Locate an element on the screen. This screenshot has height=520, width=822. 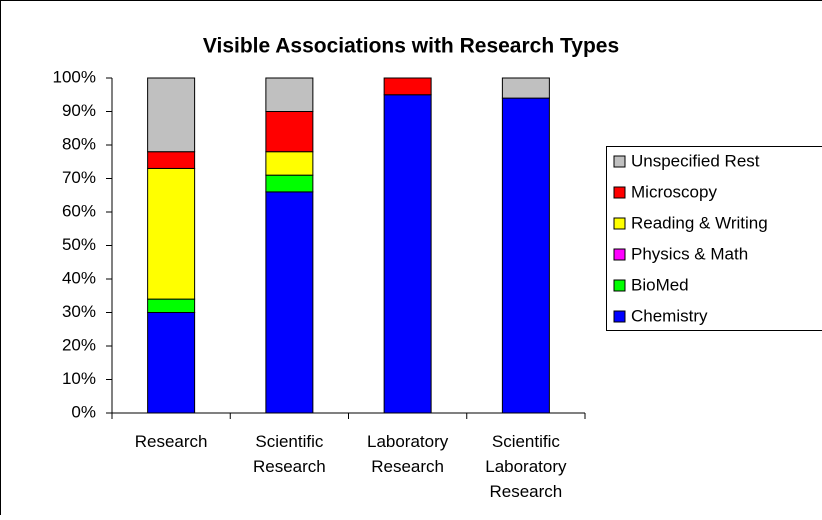
chart-title: Visible Associations with Research Types is located at coordinates (411, 46).